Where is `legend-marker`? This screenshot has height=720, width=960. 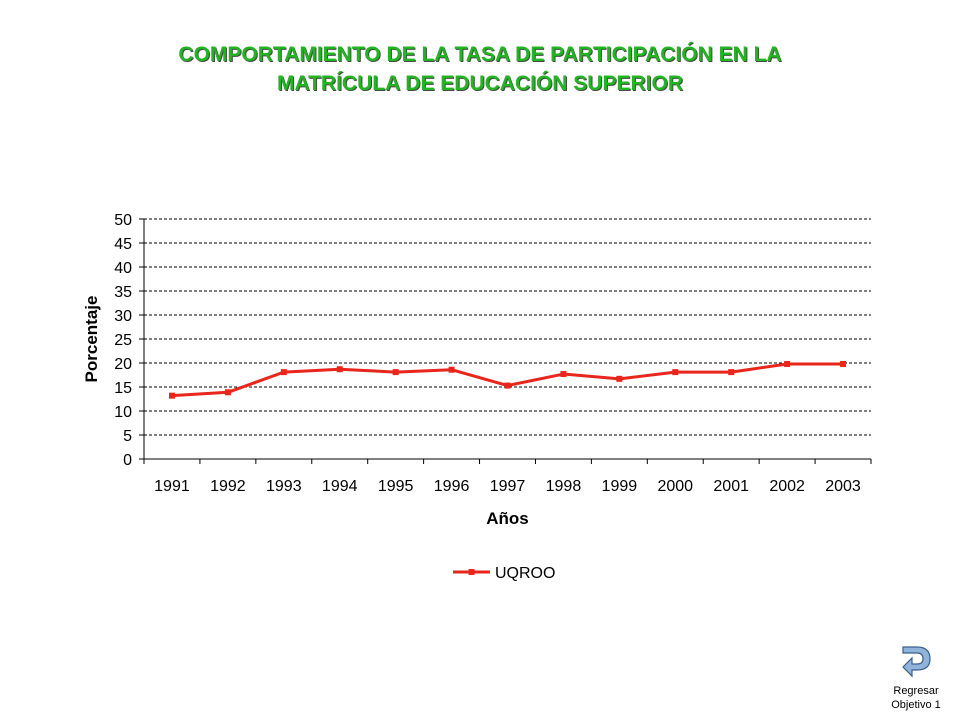 legend-marker is located at coordinates (471, 572).